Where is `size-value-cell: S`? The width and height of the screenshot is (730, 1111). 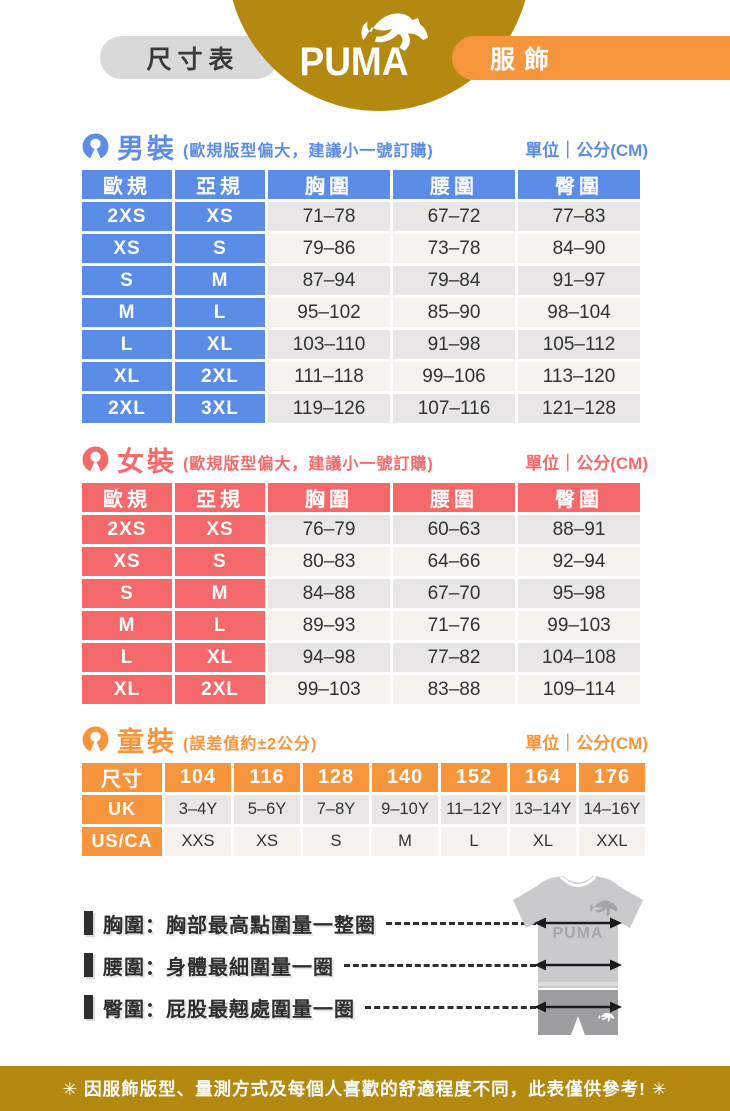
size-value-cell: S is located at coordinates (336, 841).